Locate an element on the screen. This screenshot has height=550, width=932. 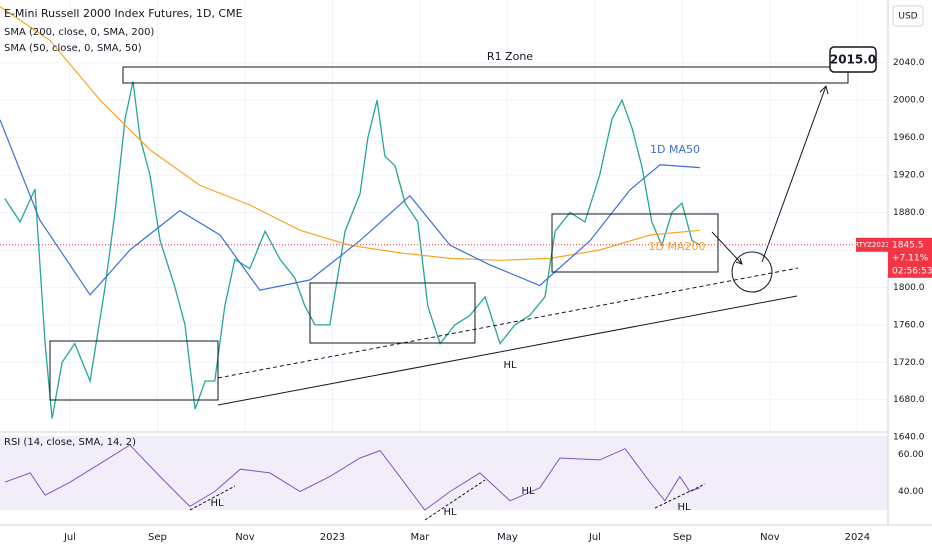
y-tick-label: 1920.0 is located at coordinates (909, 176).